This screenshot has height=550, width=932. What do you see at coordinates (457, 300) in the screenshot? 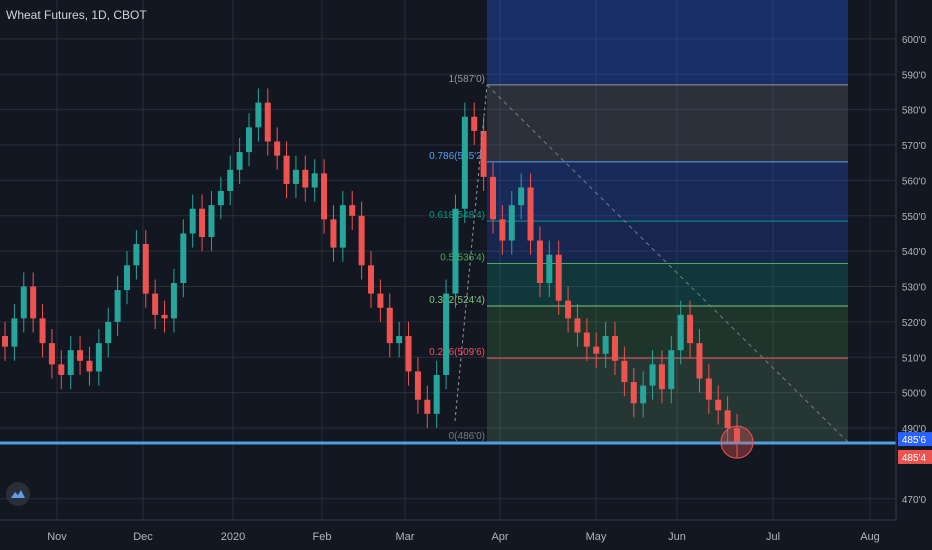
I see `fib-level-label: 0.382(524'4)` at bounding box center [457, 300].